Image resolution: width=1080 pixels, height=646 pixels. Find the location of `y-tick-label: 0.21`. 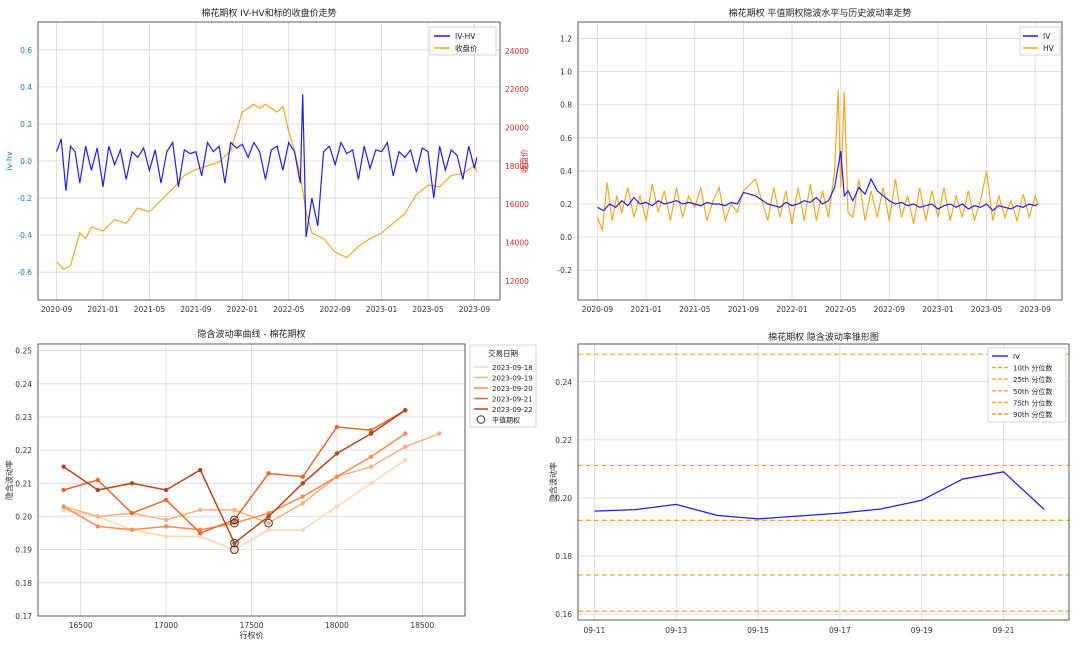

y-tick-label: 0.21 is located at coordinates (23, 483).